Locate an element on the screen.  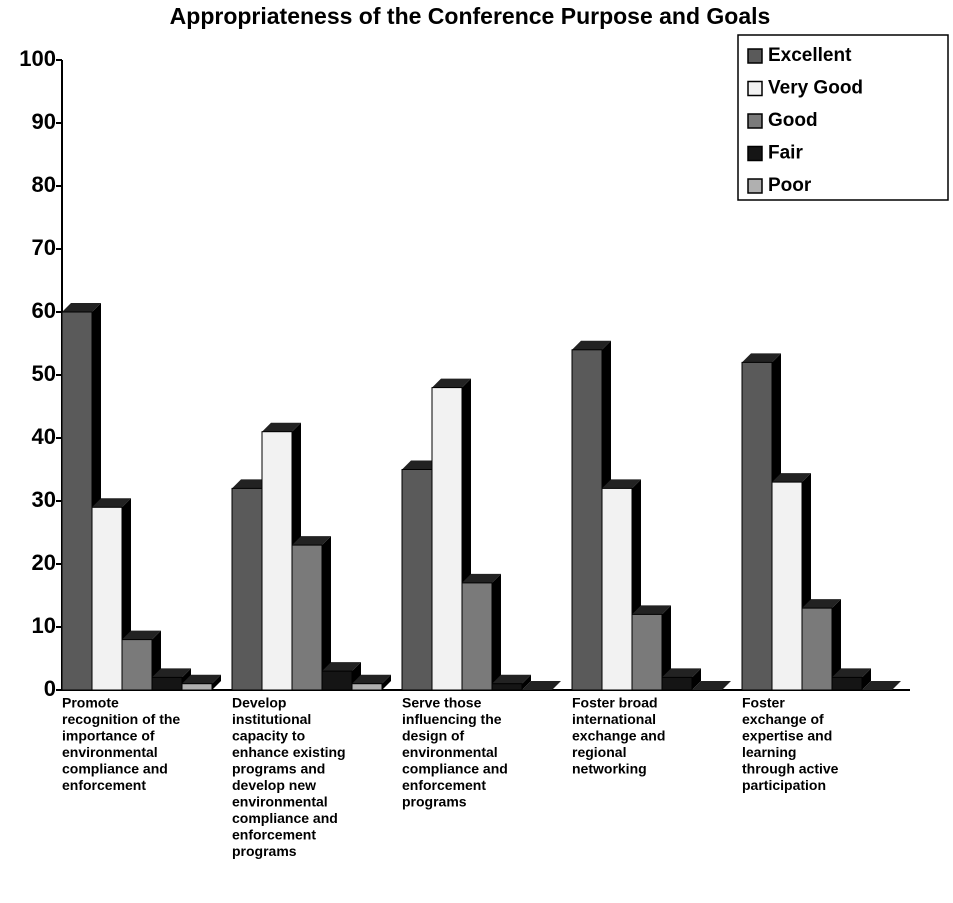
legend-label: Fair is located at coordinates (785, 153).